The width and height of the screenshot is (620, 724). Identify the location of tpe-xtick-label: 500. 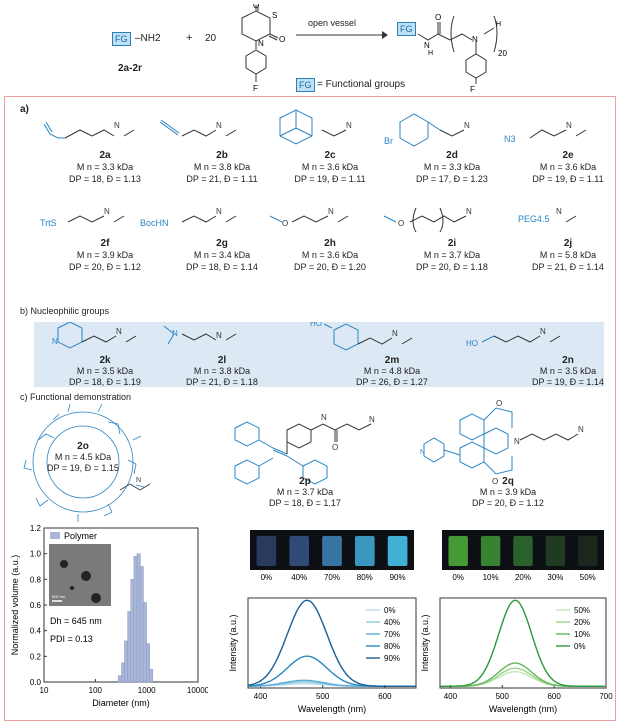
(323, 696).